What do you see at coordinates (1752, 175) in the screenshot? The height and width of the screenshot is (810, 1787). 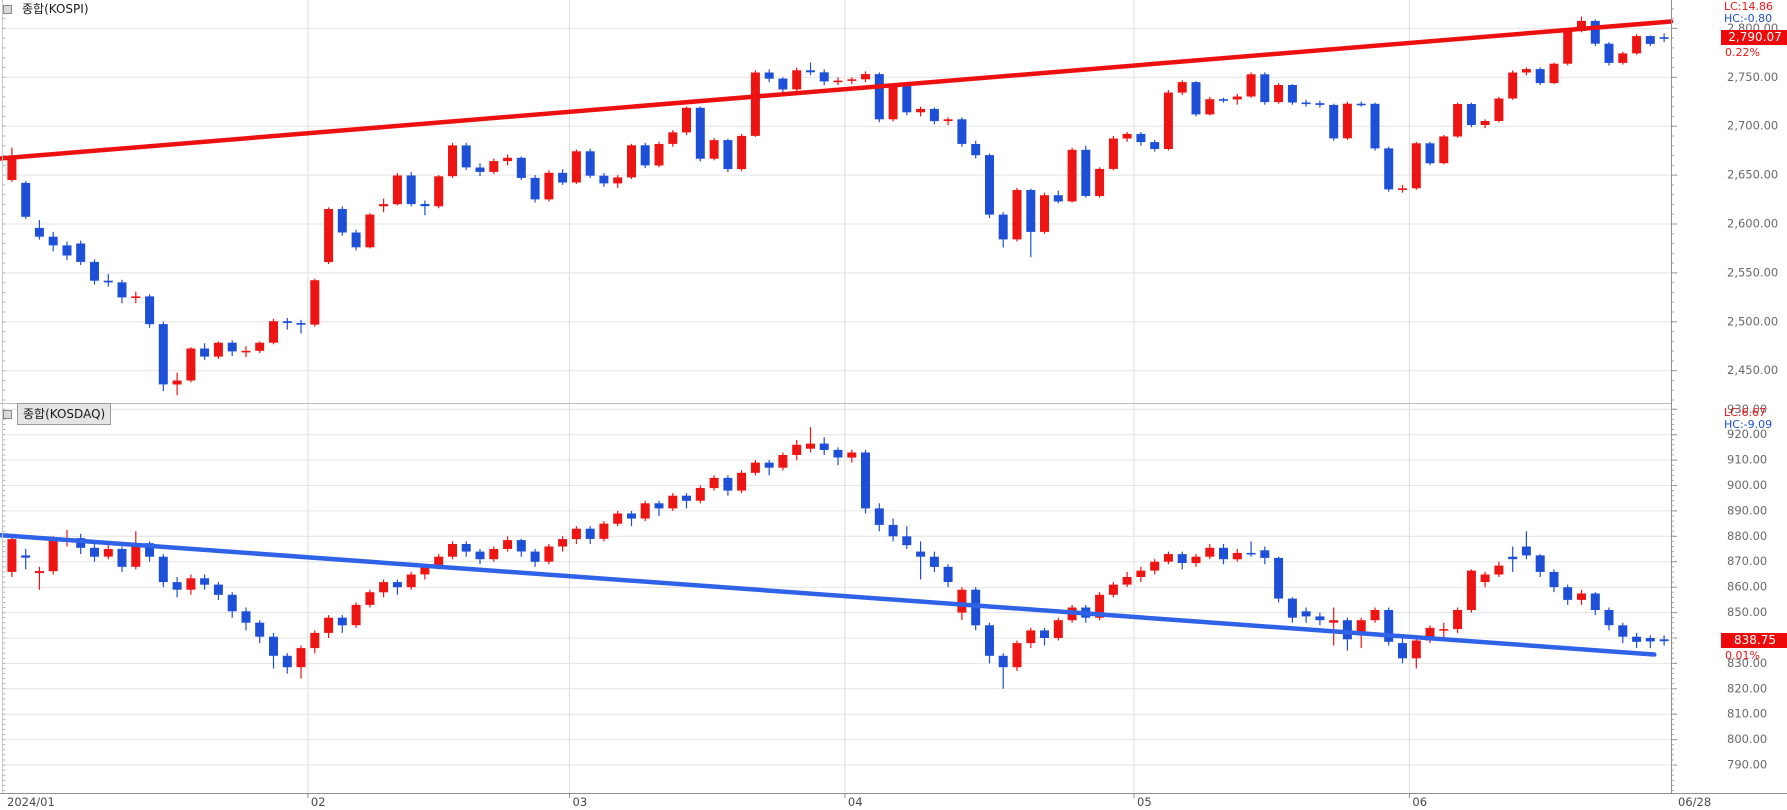 I see `y-axis-label: 2,650.00` at bounding box center [1752, 175].